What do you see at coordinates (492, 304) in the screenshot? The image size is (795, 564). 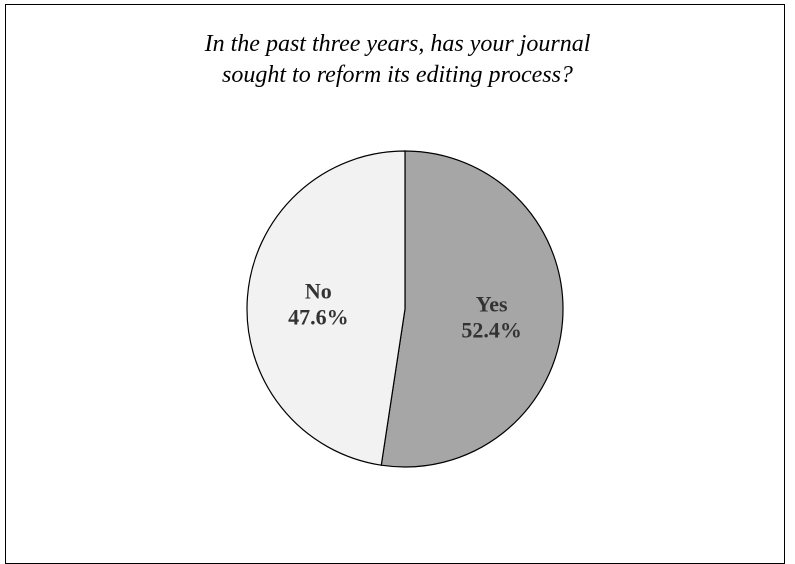 I see `slice-label-yes: Yes` at bounding box center [492, 304].